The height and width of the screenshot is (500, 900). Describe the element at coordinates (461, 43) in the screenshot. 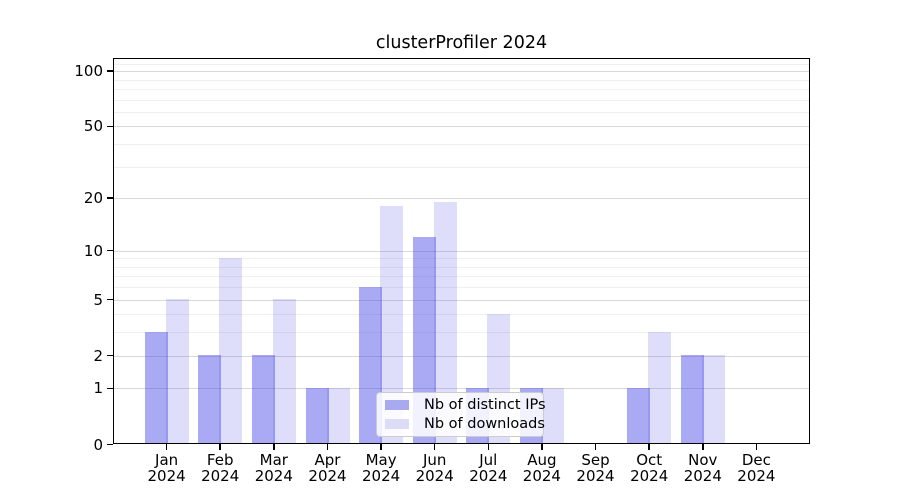

I see `chart-title: clusterProfiler 2024` at that location.